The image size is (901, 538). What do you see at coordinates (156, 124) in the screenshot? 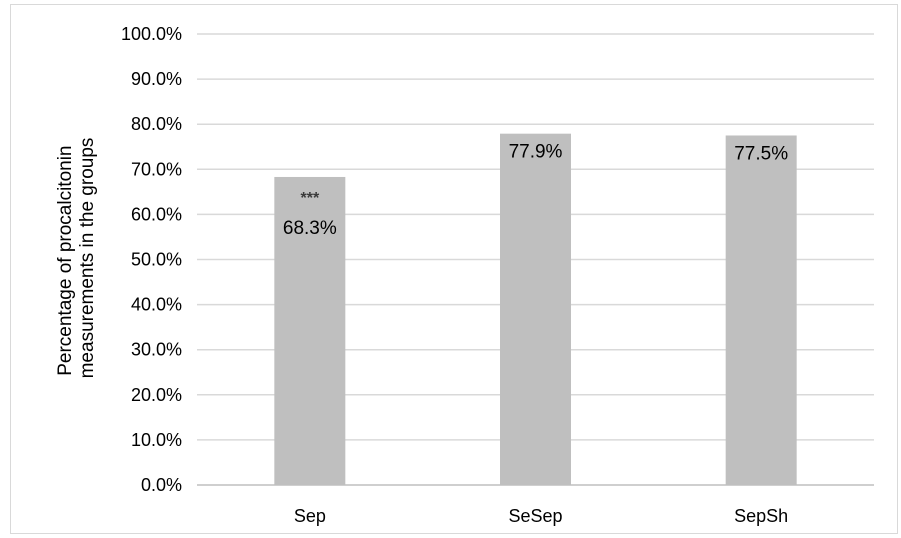
I see `y-tick-label: 80.0%` at bounding box center [156, 124].